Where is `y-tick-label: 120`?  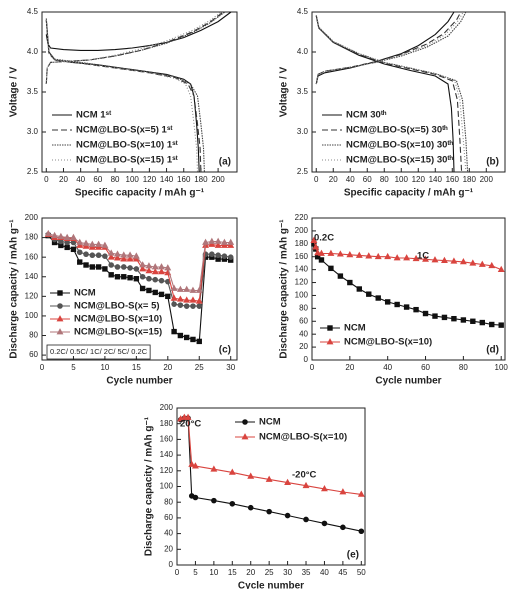
y-tick-label: 120 is located at coordinates (302, 282).